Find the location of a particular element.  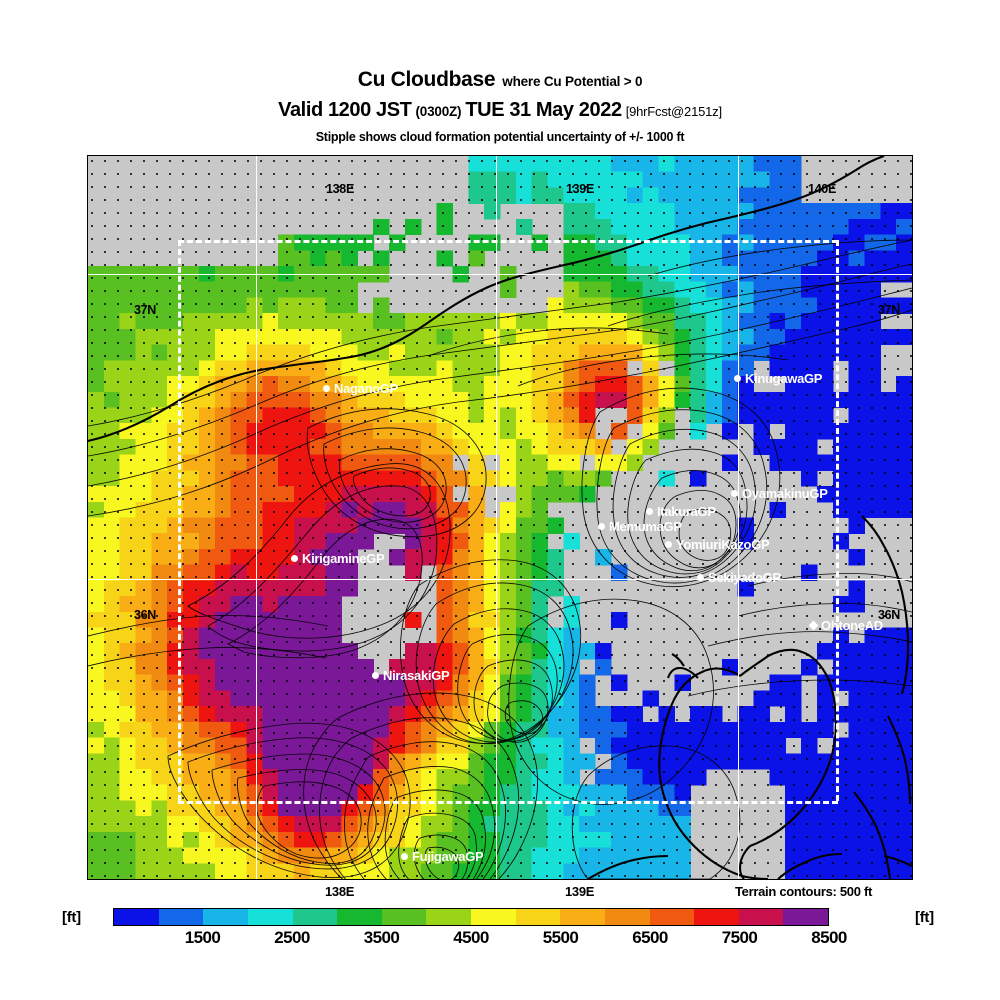

station-label: MemumaGP is located at coordinates (645, 526).